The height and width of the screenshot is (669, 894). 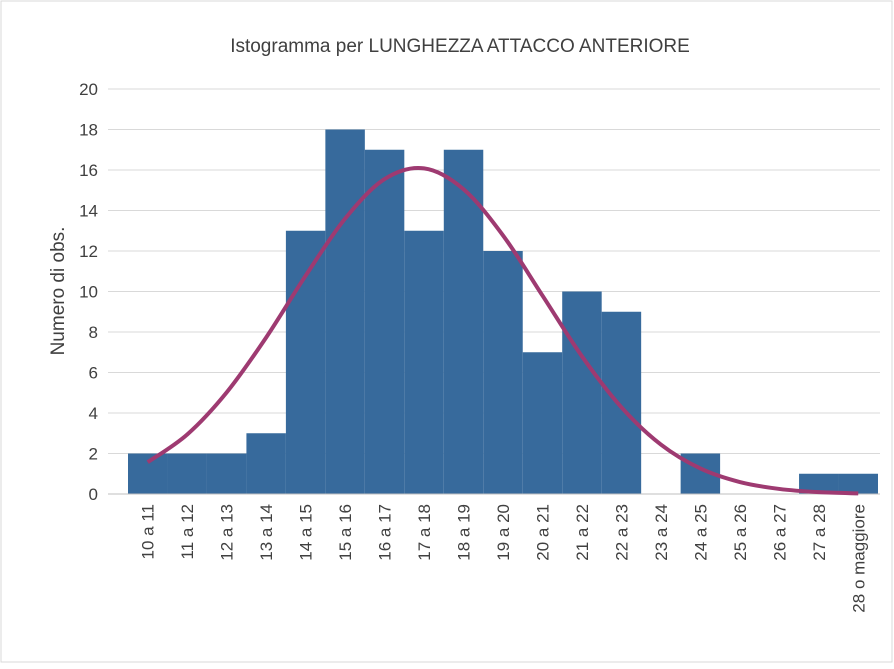 I want to click on x-tick-label: 26 a 27, so click(x=779, y=532).